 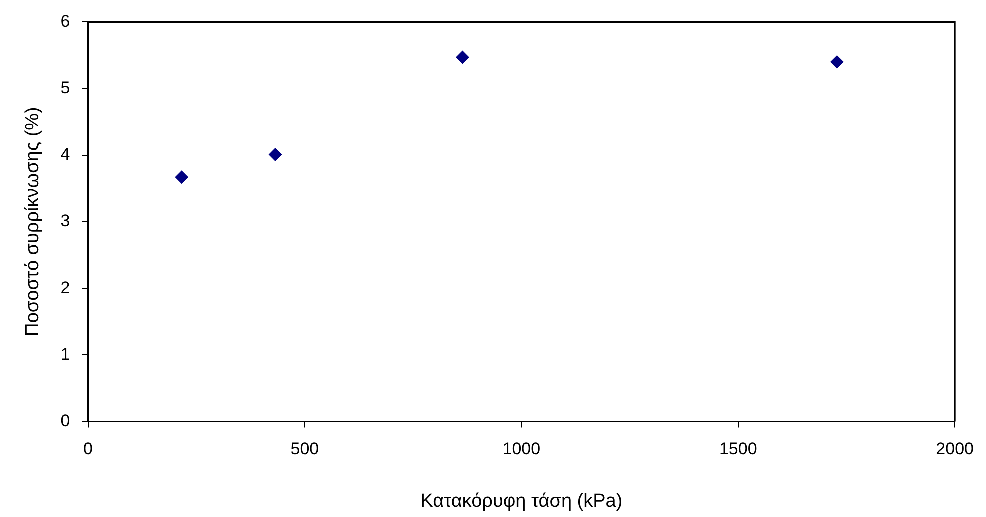 What do you see at coordinates (65, 354) in the screenshot?
I see `y-tick-label: 1` at bounding box center [65, 354].